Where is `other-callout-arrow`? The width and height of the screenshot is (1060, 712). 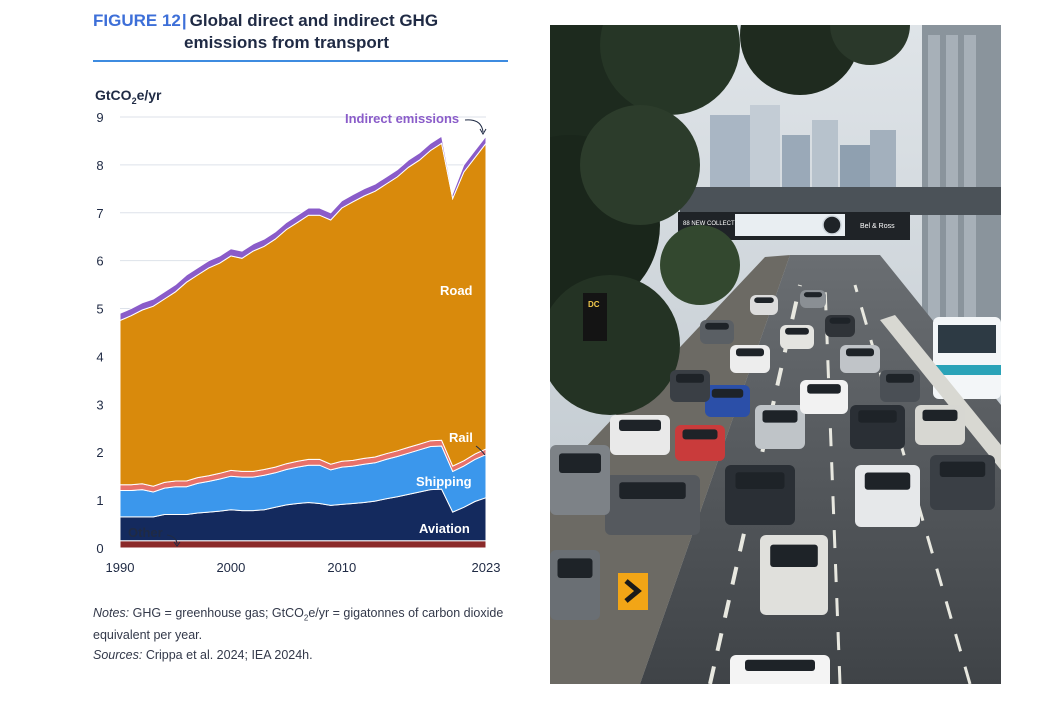 other-callout-arrow is located at coordinates (172, 539).